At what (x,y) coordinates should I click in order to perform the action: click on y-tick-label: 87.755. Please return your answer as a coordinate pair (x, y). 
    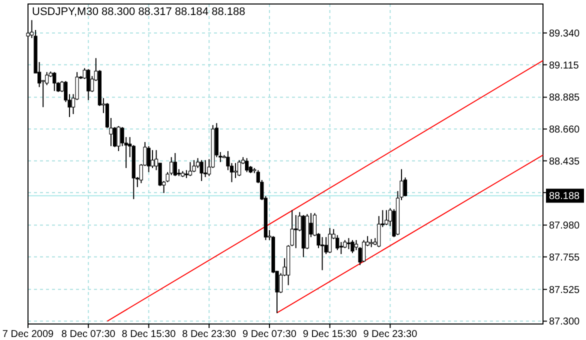
    Looking at the image, I should click on (564, 258).